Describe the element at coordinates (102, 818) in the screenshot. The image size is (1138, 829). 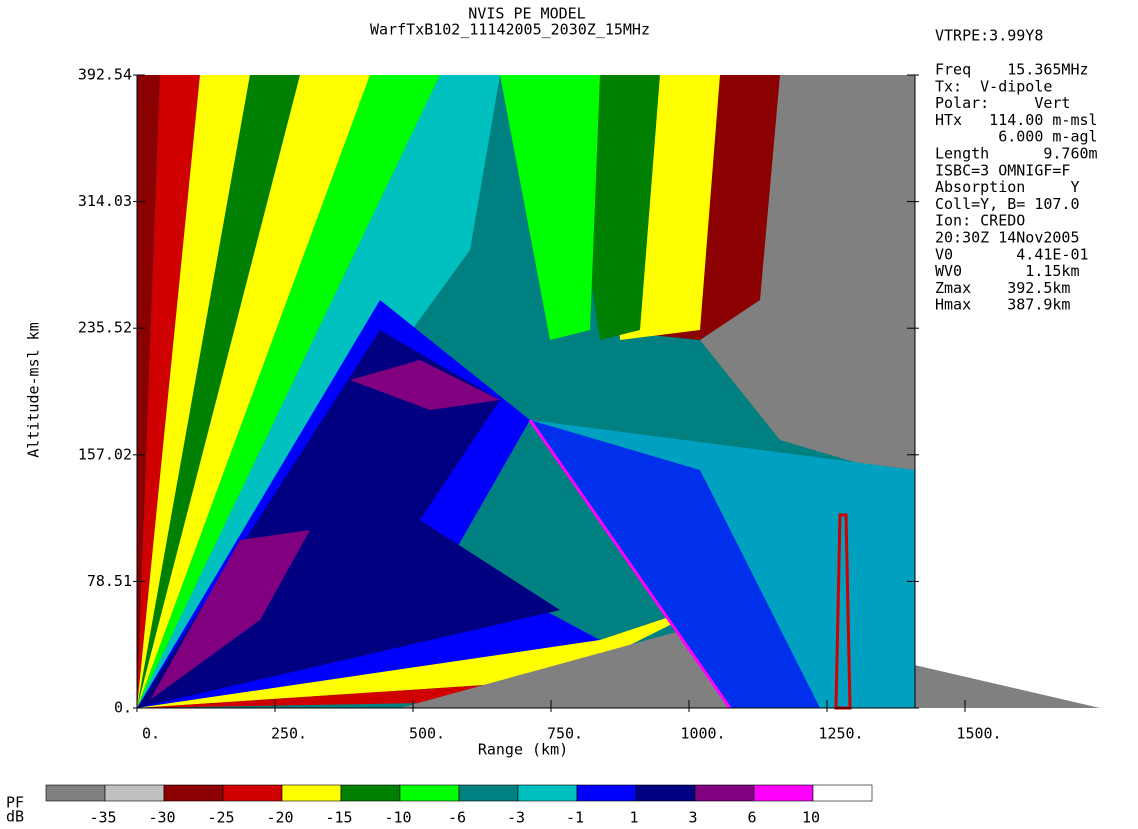
I see `colorbar-level: -35` at that location.